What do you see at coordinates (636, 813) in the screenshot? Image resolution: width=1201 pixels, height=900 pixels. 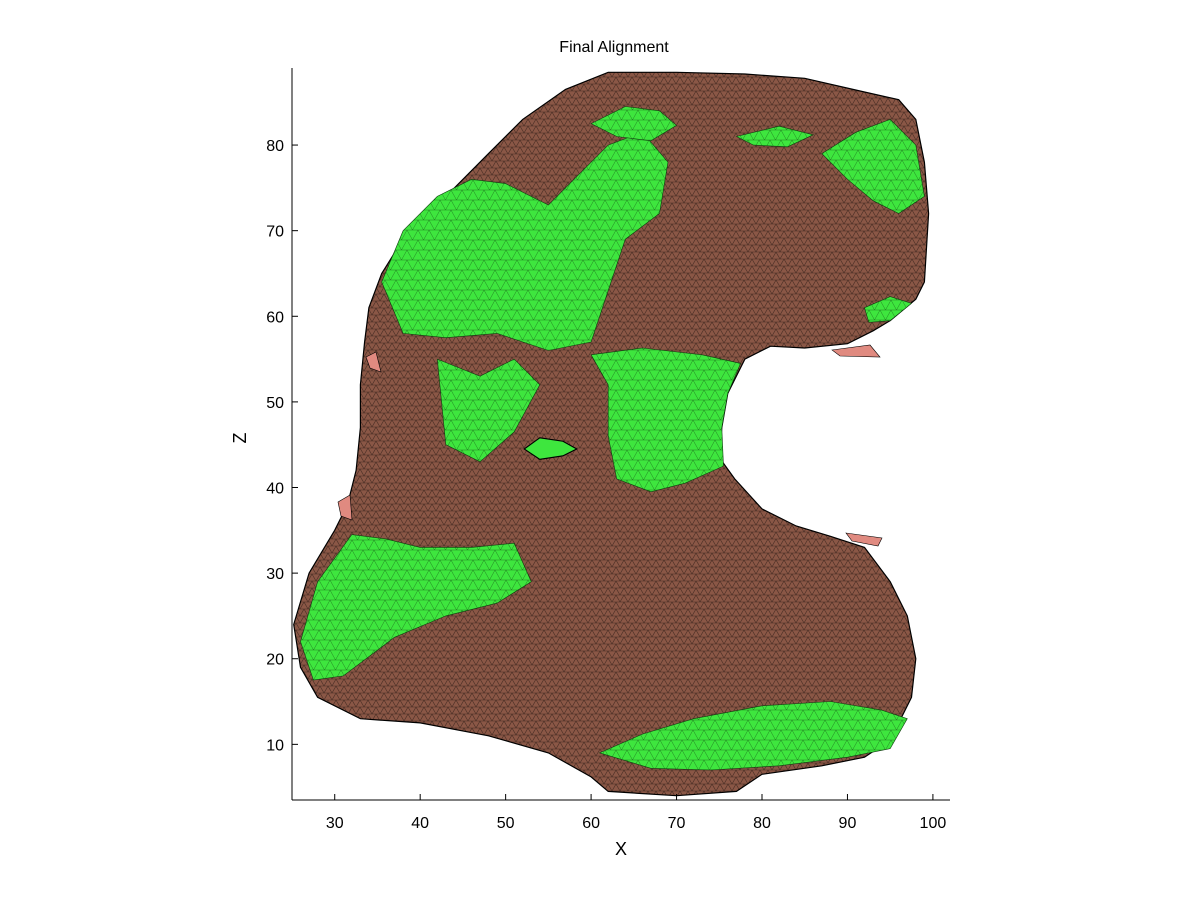 I see `x-ticks: 30 40 50 60 70 80 90 100` at bounding box center [636, 813].